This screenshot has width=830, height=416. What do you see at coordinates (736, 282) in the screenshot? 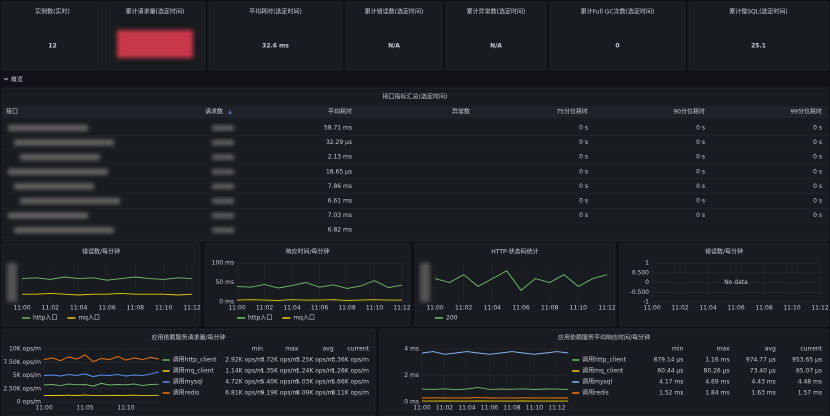
I see `annotation: No data` at bounding box center [736, 282].